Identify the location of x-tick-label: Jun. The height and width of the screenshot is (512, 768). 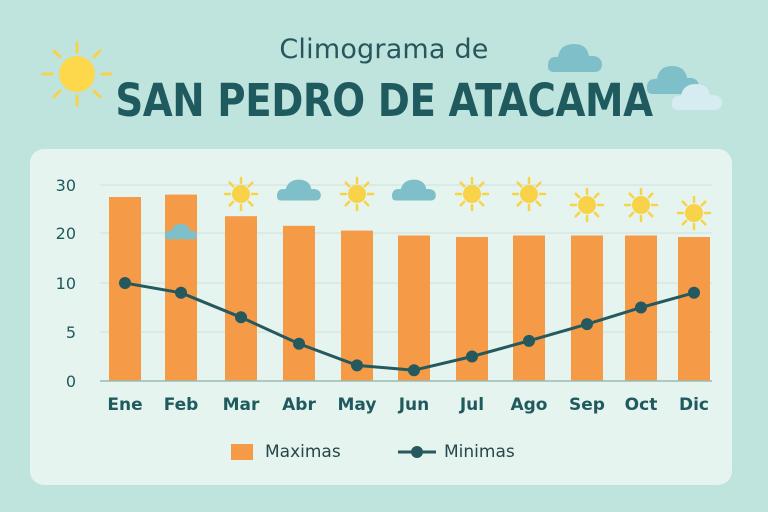
(414, 405).